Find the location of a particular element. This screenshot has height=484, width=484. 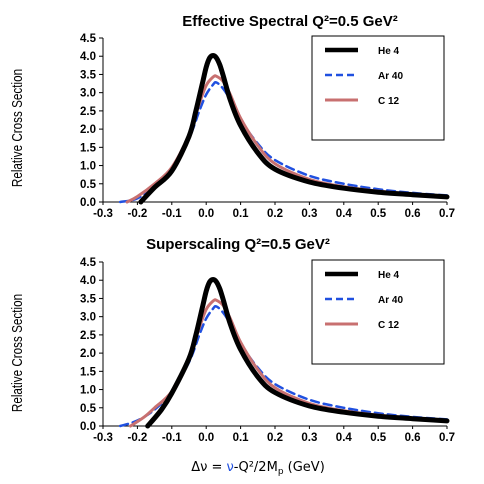

chart-bottom-y-tick-label: 2.5 is located at coordinates (88, 336).